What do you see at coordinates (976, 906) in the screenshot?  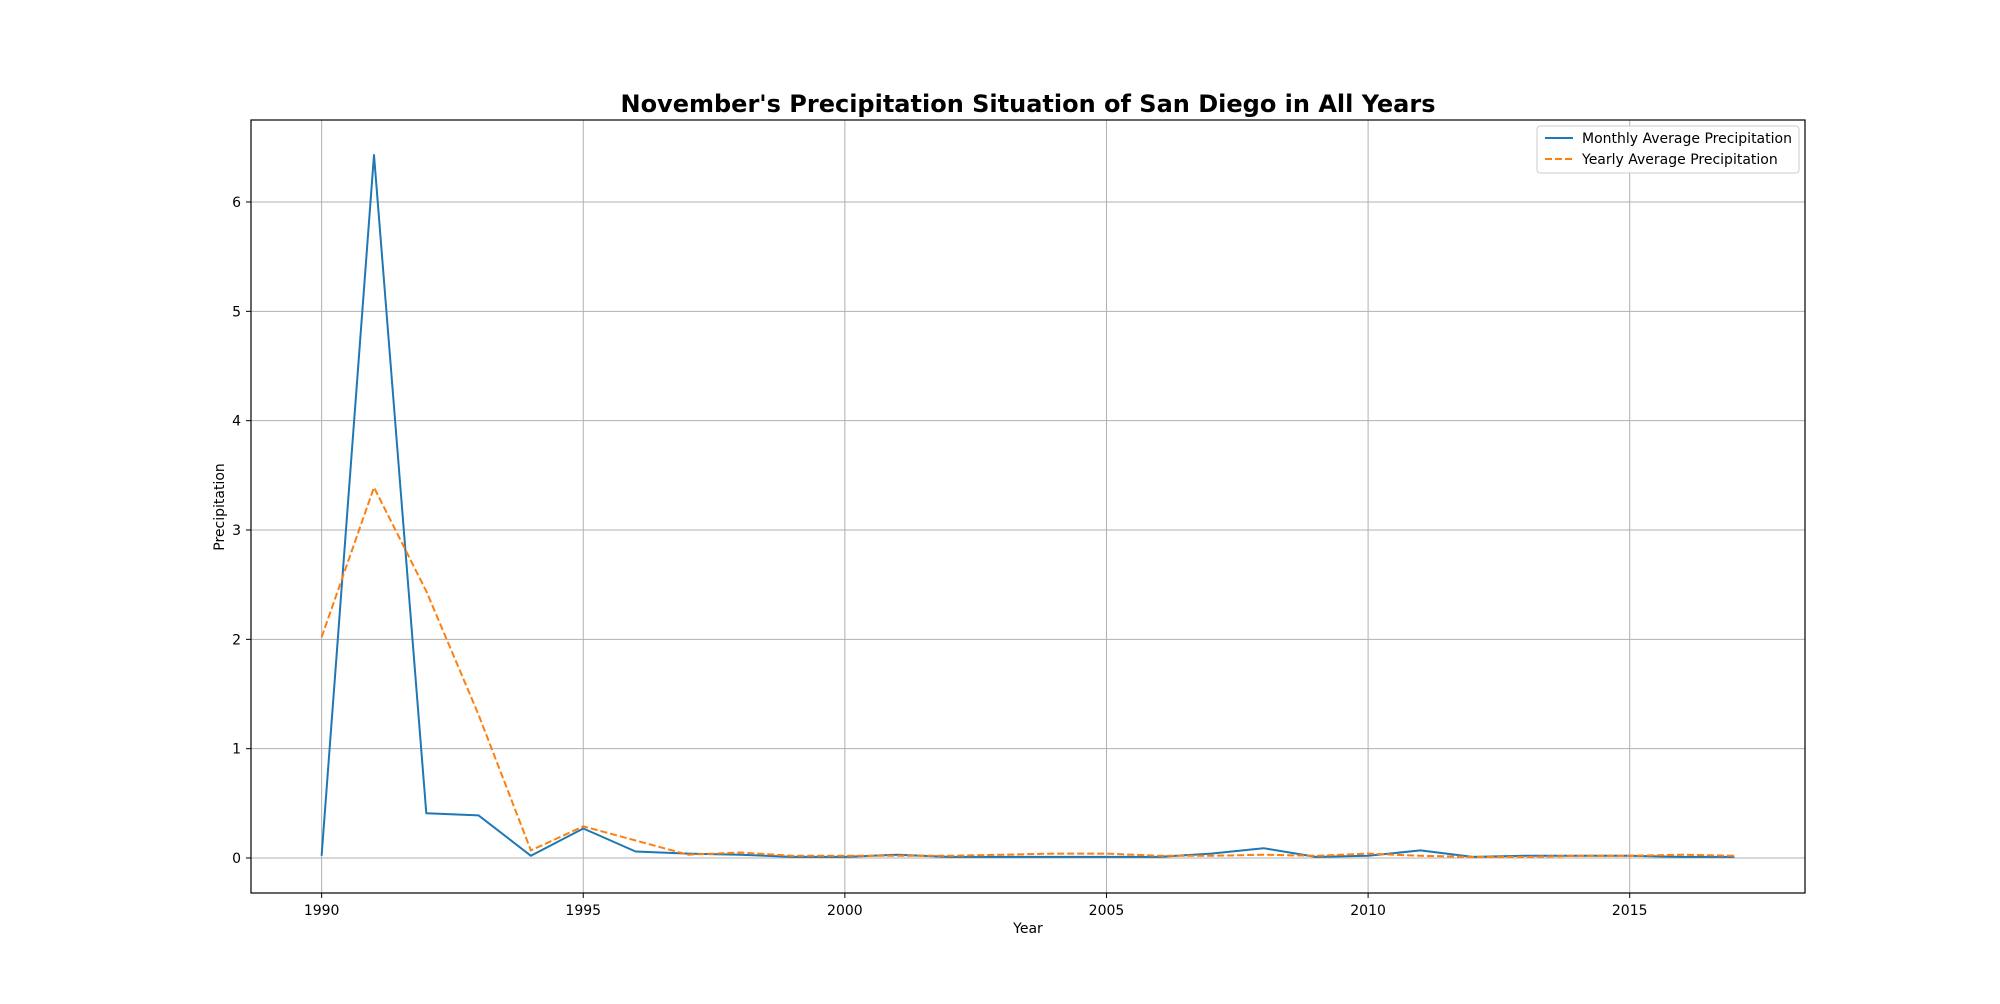 I see `x-axis-ticks: 1990 1995 2000 2005 2010 2015` at bounding box center [976, 906].